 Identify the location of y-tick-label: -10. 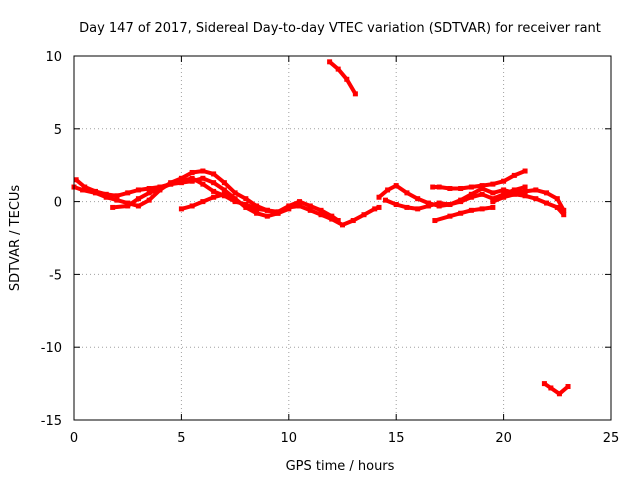
(51, 348).